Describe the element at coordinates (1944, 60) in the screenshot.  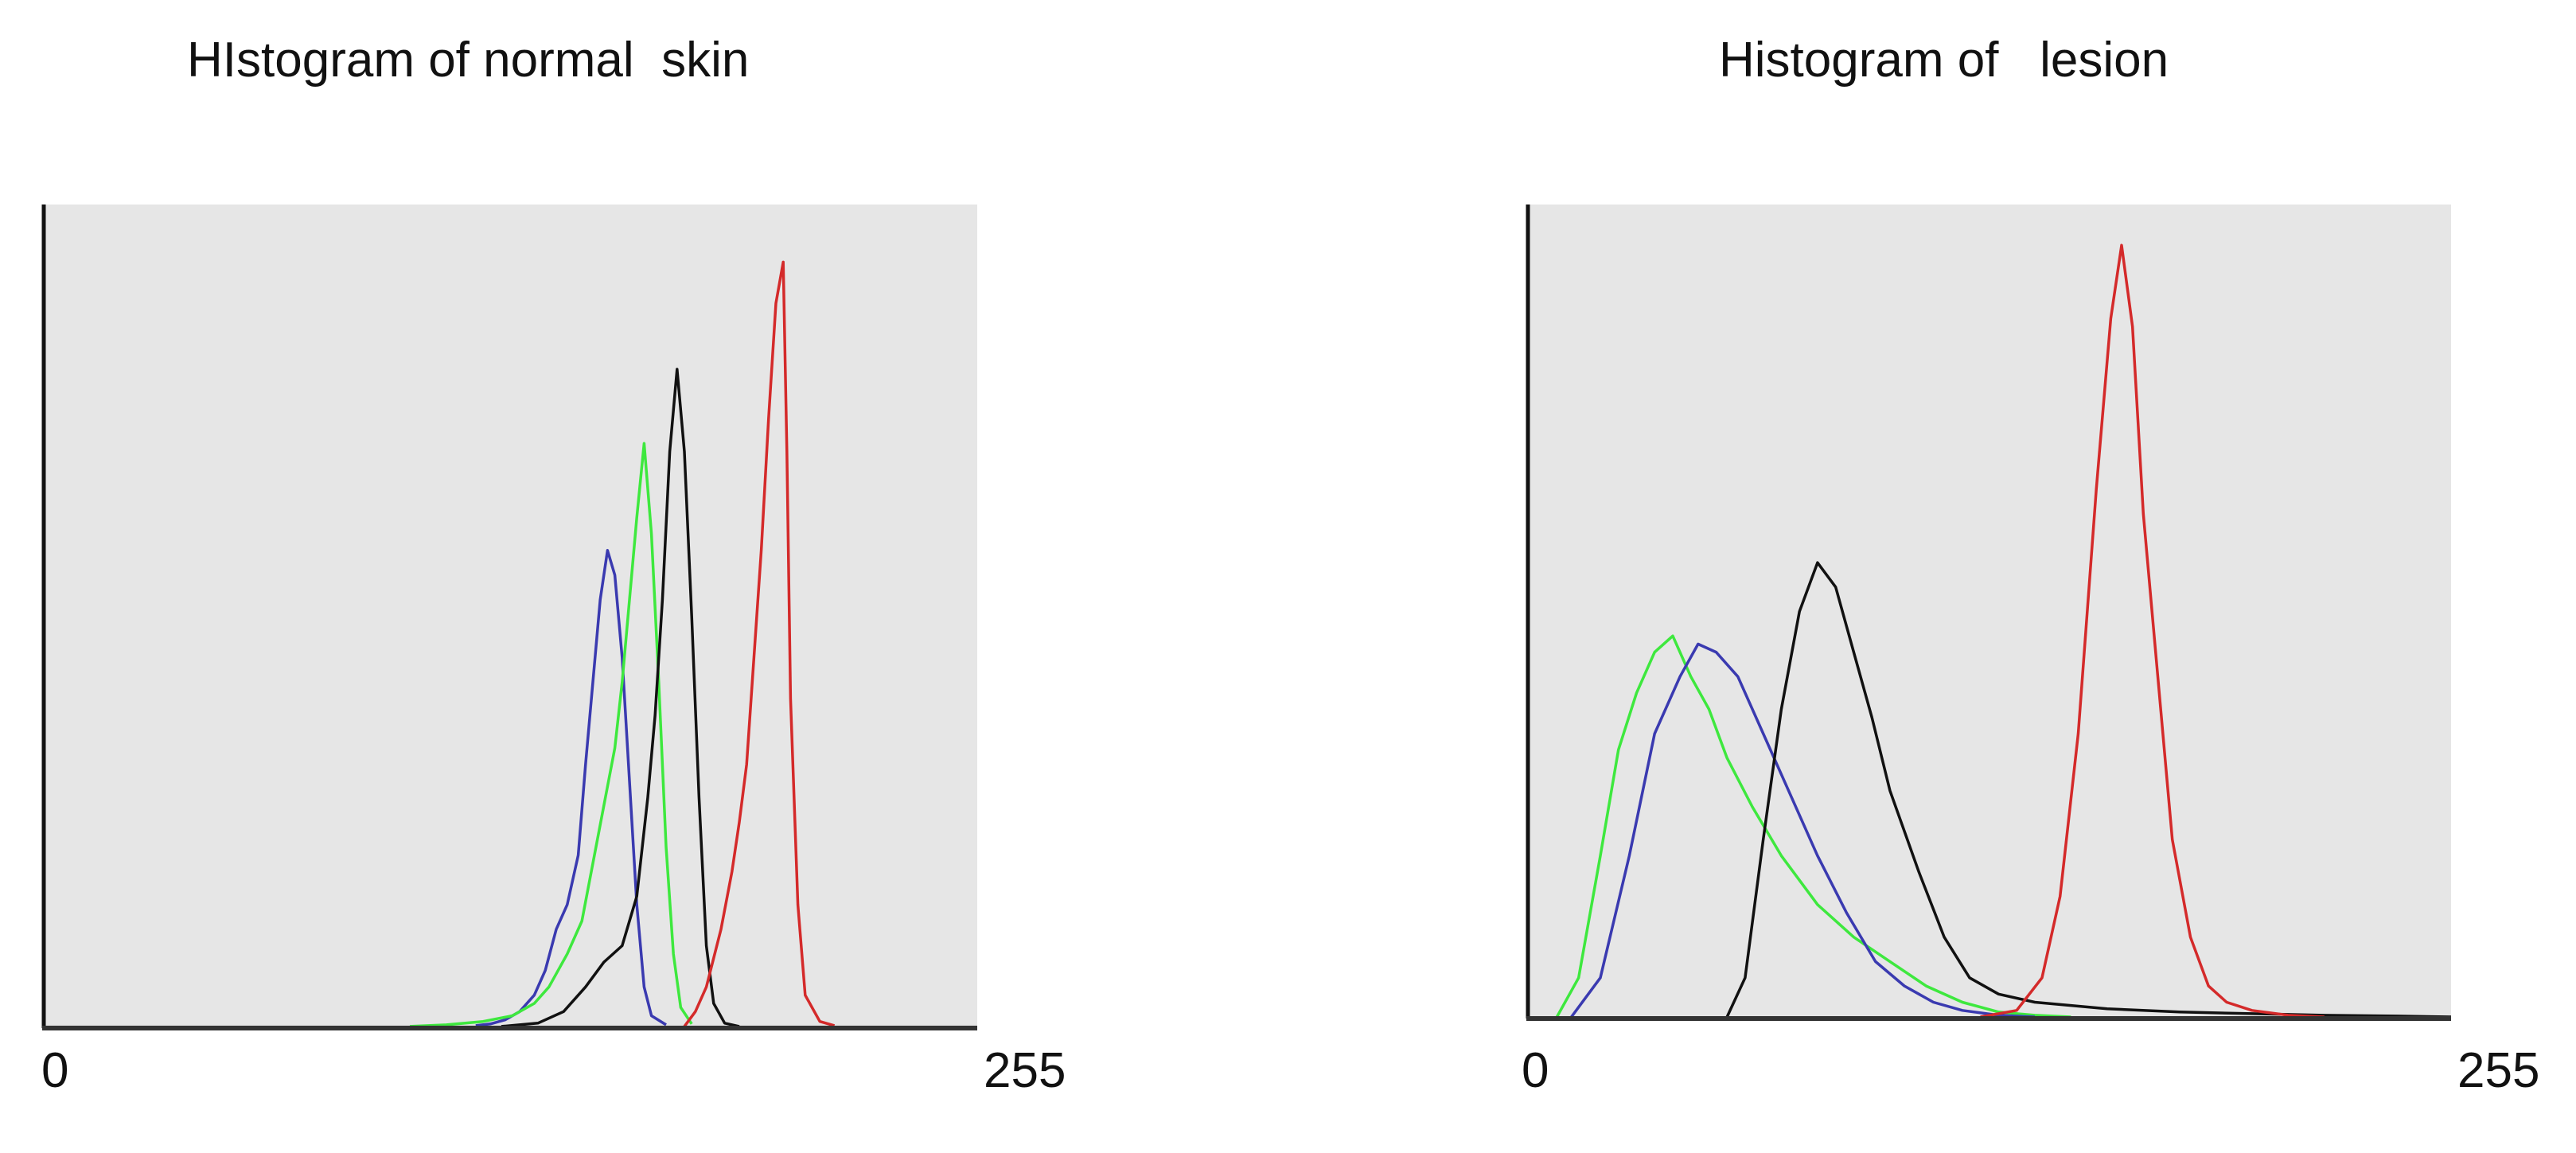
I see `panel-title: Histogram of lesion` at that location.